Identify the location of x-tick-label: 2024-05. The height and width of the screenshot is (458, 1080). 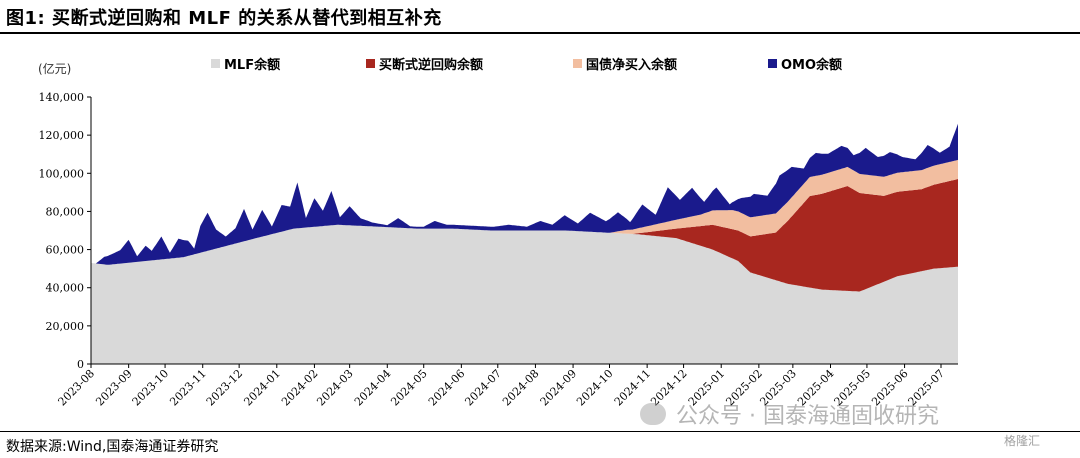
(409, 388).